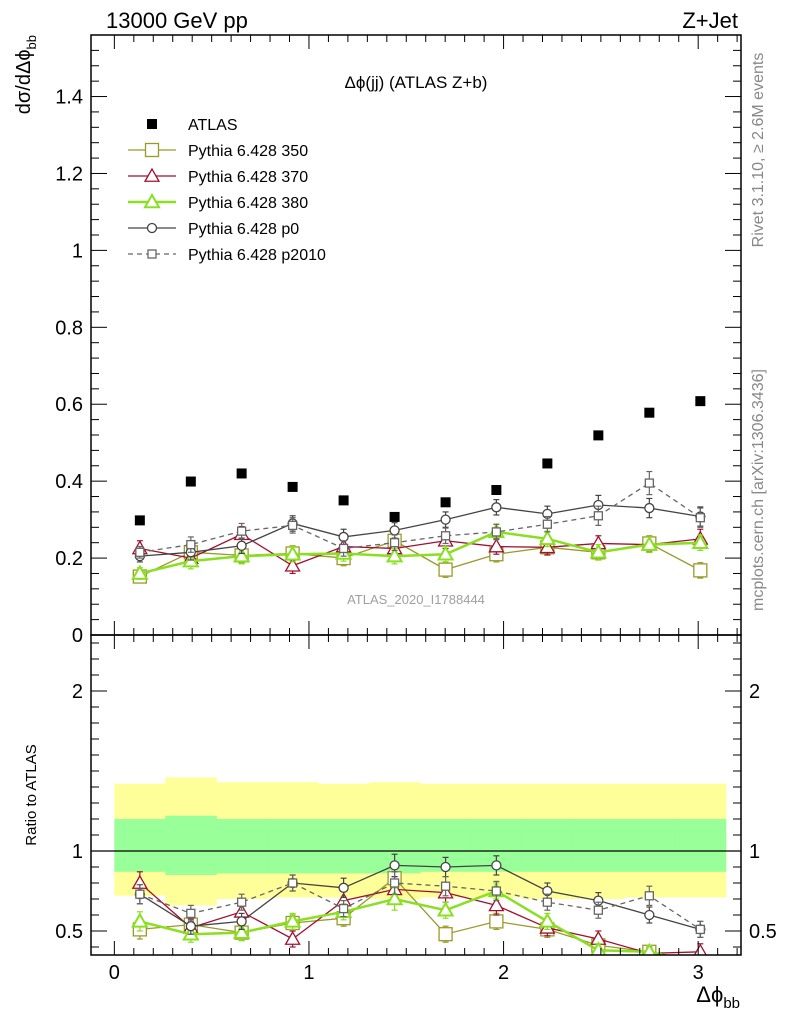 The height and width of the screenshot is (1024, 786). Describe the element at coordinates (192, 125) in the screenshot. I see `legend-item-0: ATLAS` at that location.